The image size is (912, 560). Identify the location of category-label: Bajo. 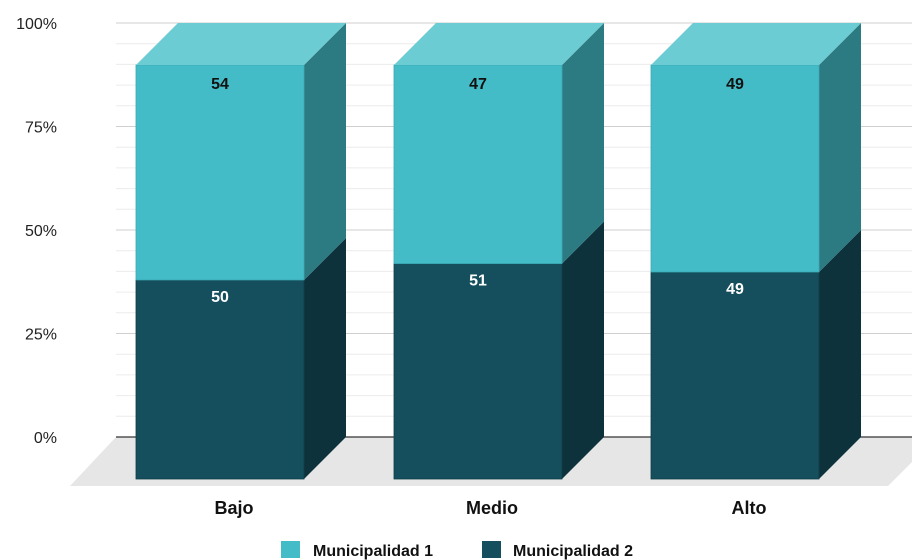
(233, 508).